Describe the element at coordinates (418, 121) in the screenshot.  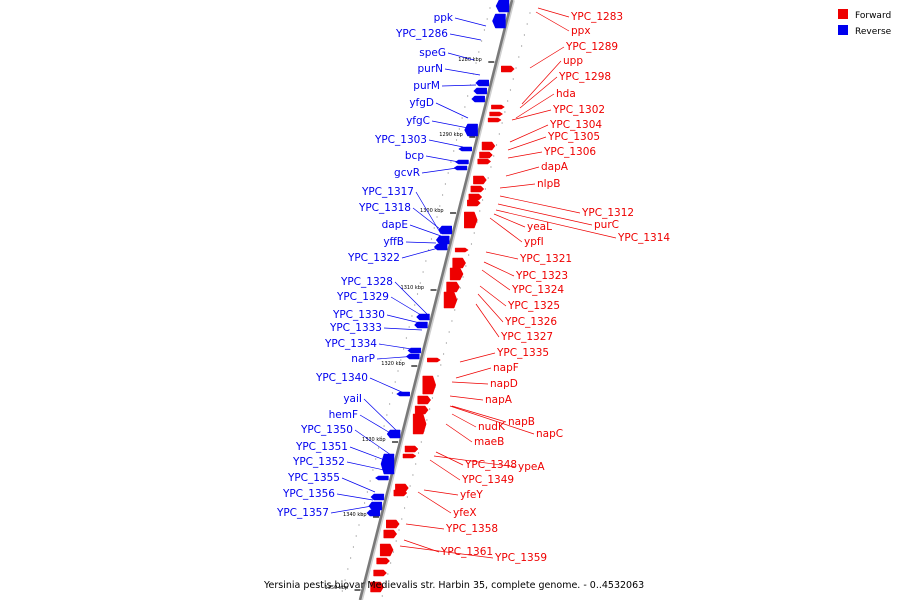
I see `gene-label-reverse: yfgC` at that location.